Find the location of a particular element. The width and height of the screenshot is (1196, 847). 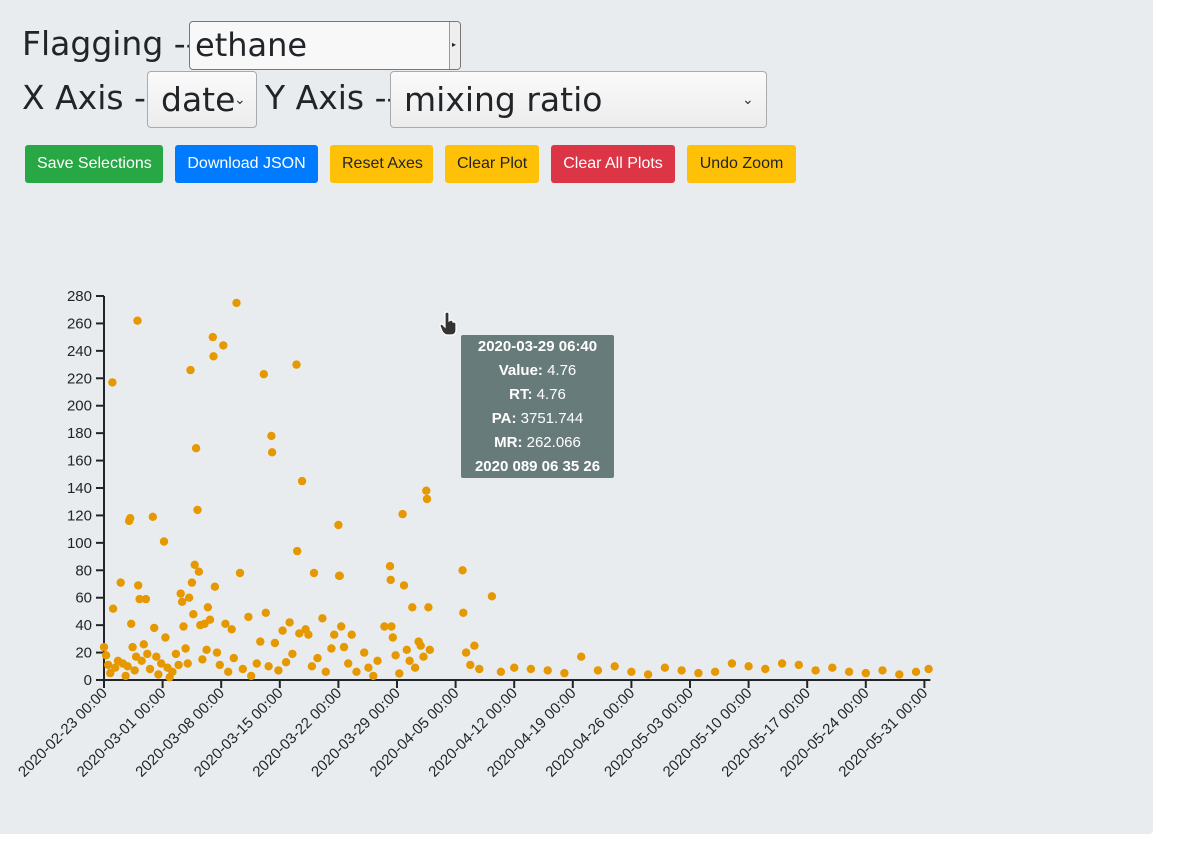

flagging-select: ethane ▸ is located at coordinates (325, 45).